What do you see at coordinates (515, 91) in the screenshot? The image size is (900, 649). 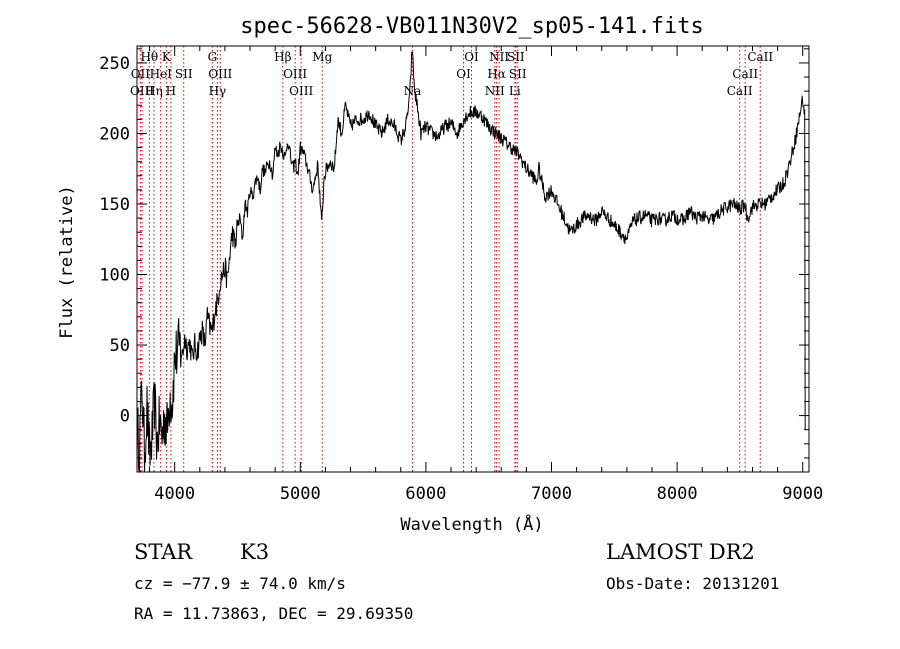 I see `line-label: Li` at bounding box center [515, 91].